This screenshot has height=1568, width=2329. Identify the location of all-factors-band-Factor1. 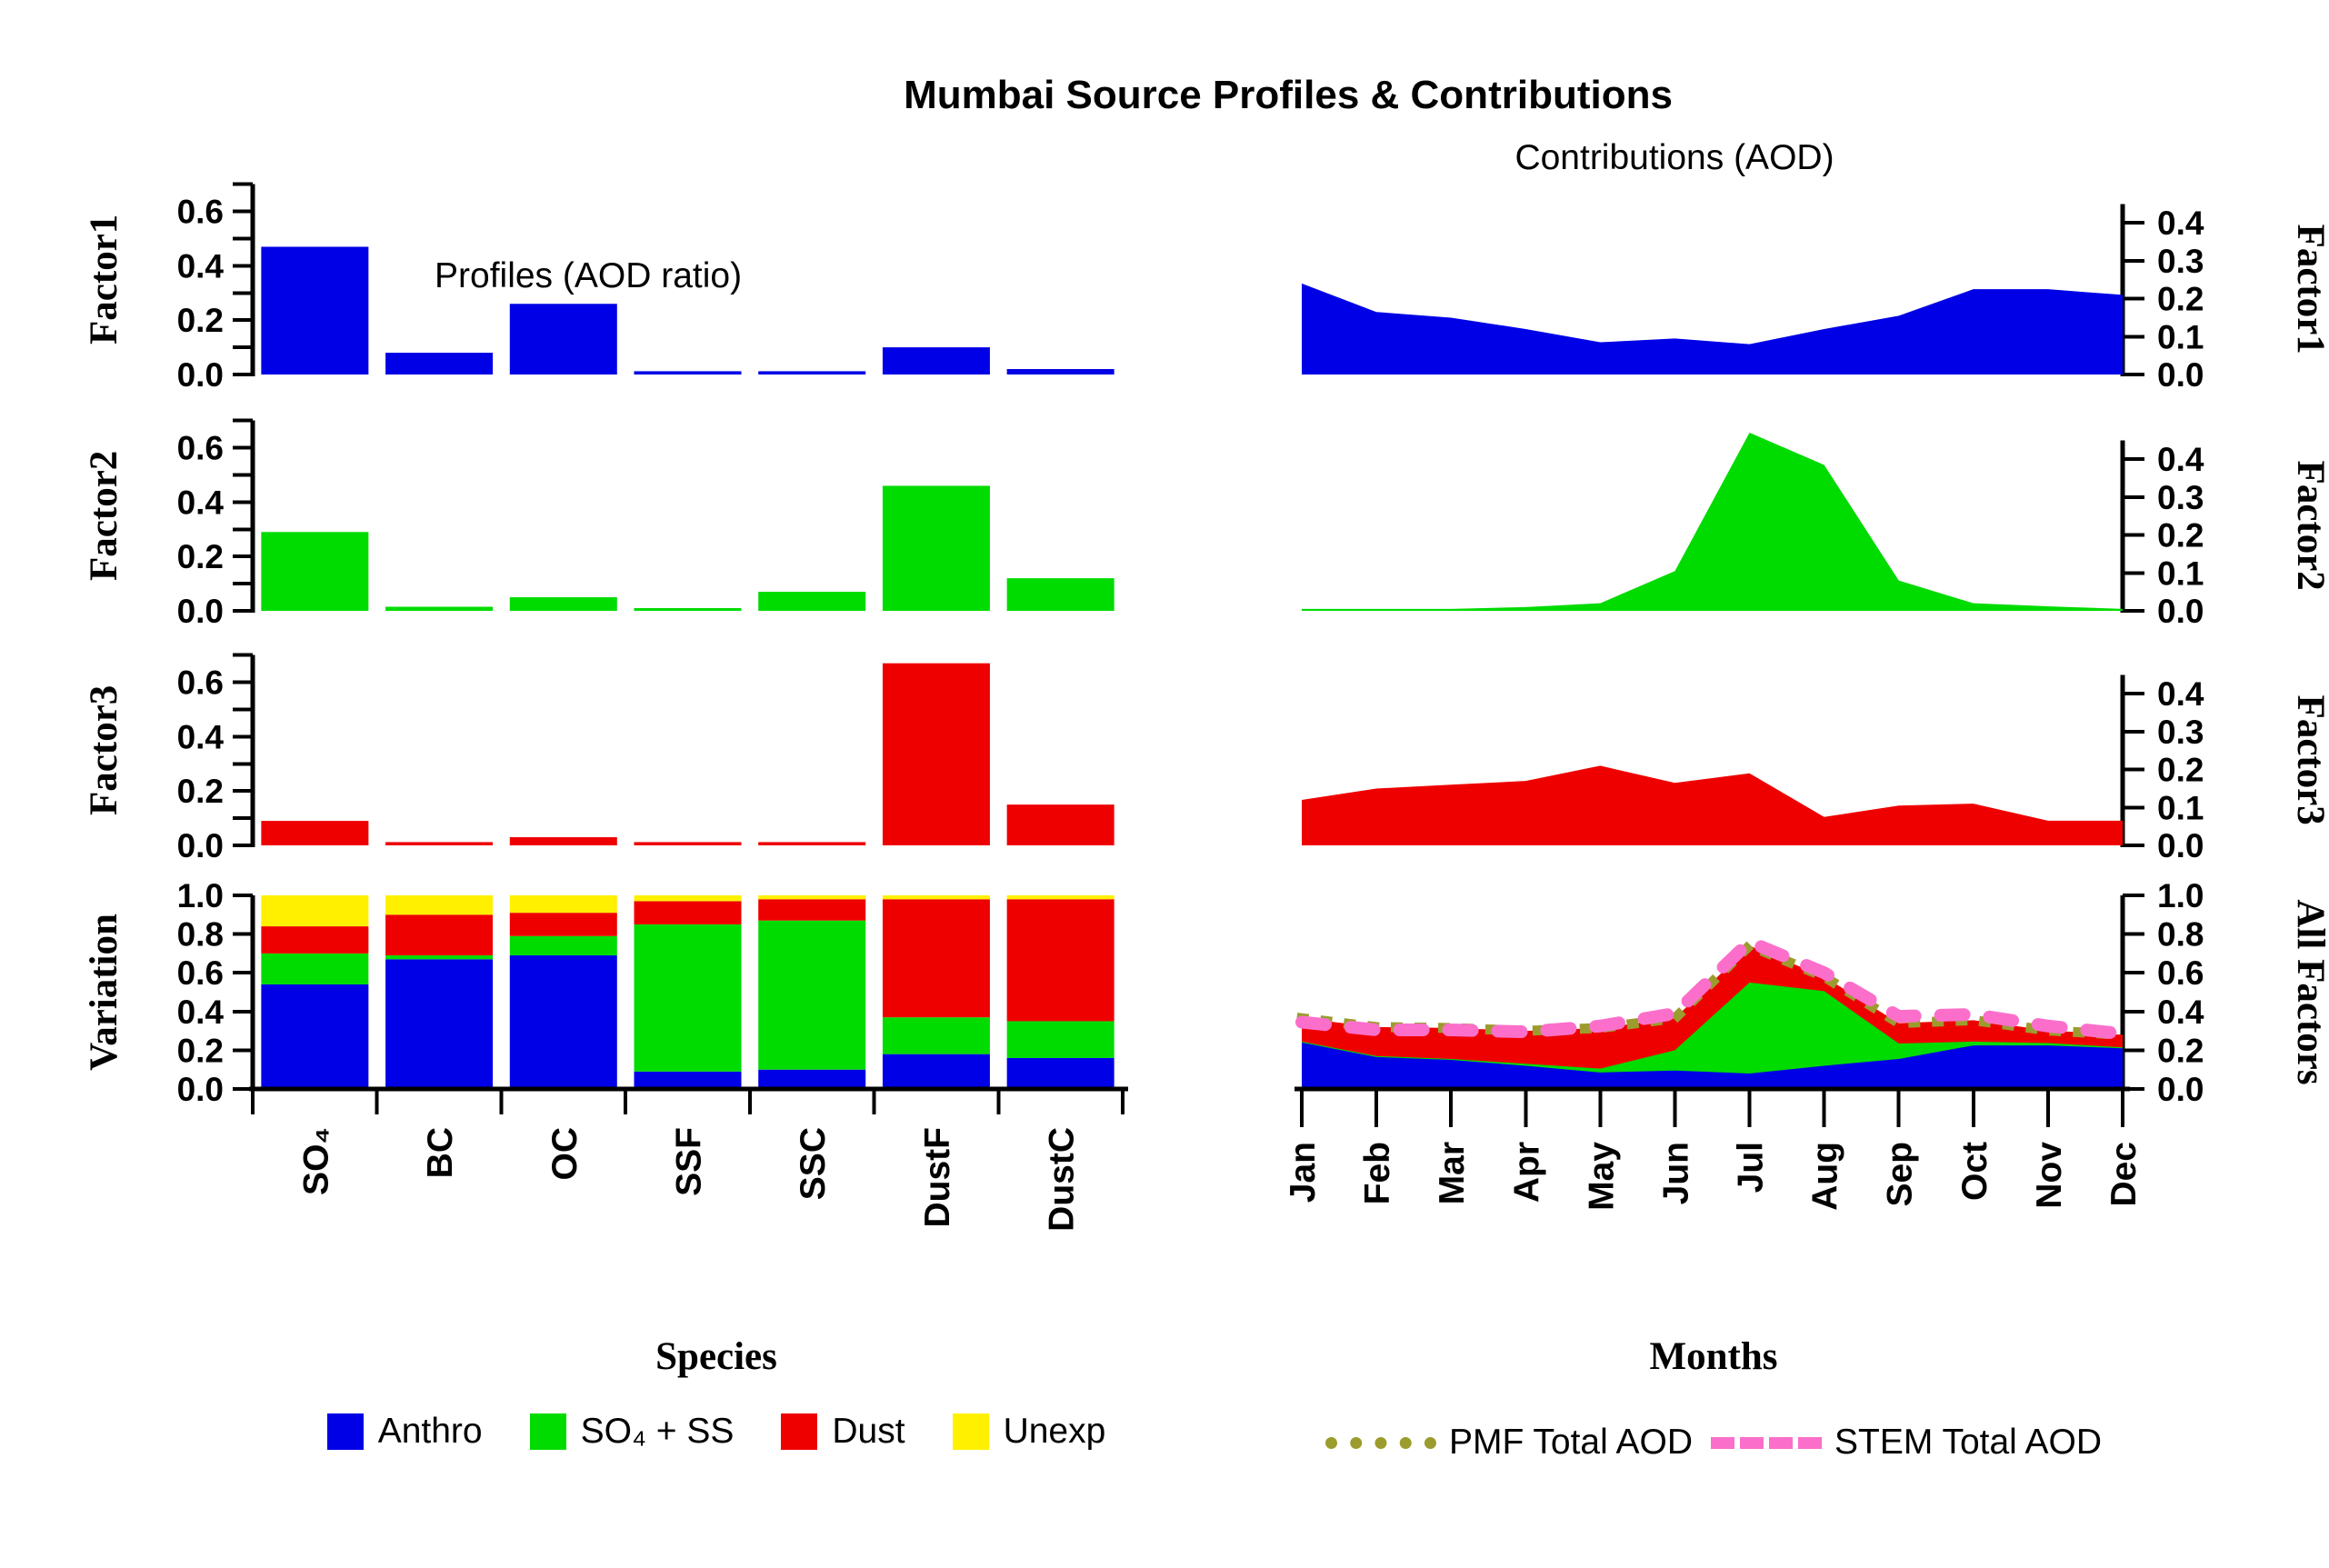
(1712, 1066).